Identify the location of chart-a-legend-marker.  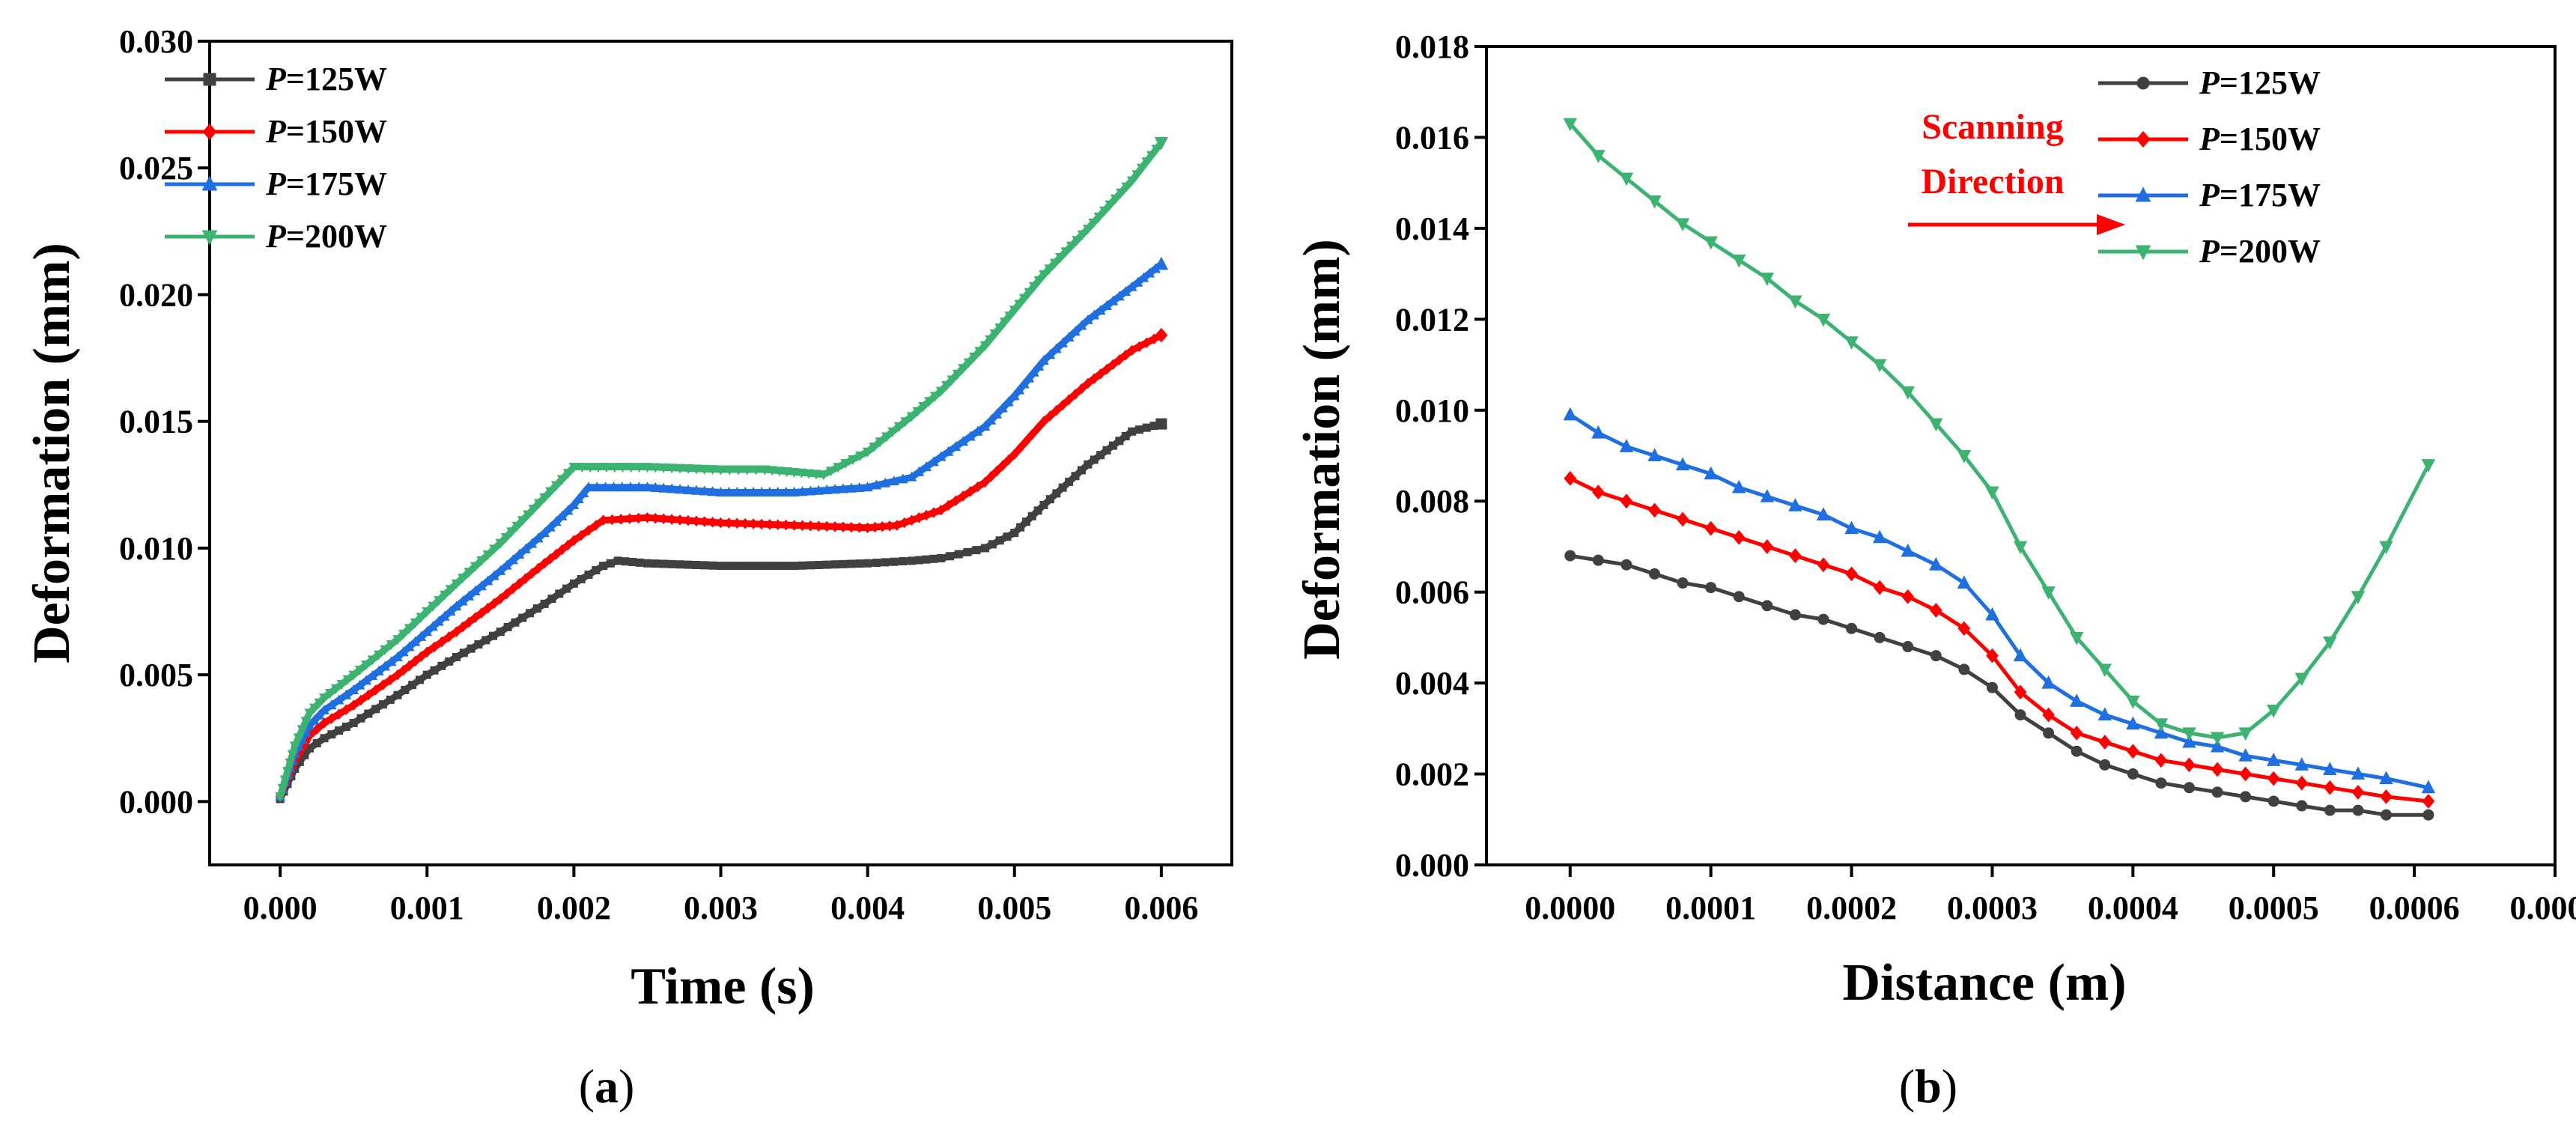
(209, 132).